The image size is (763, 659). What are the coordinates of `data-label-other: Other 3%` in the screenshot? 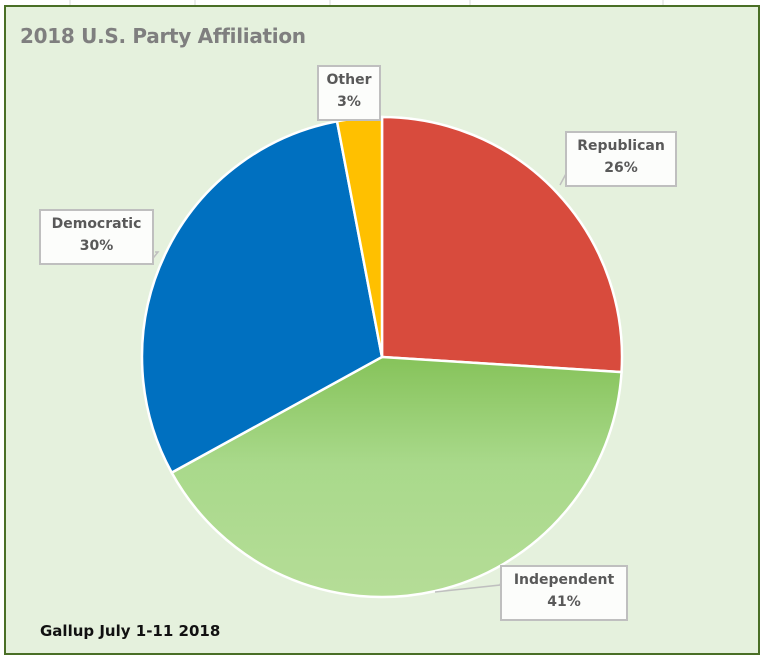 It's located at (349, 93).